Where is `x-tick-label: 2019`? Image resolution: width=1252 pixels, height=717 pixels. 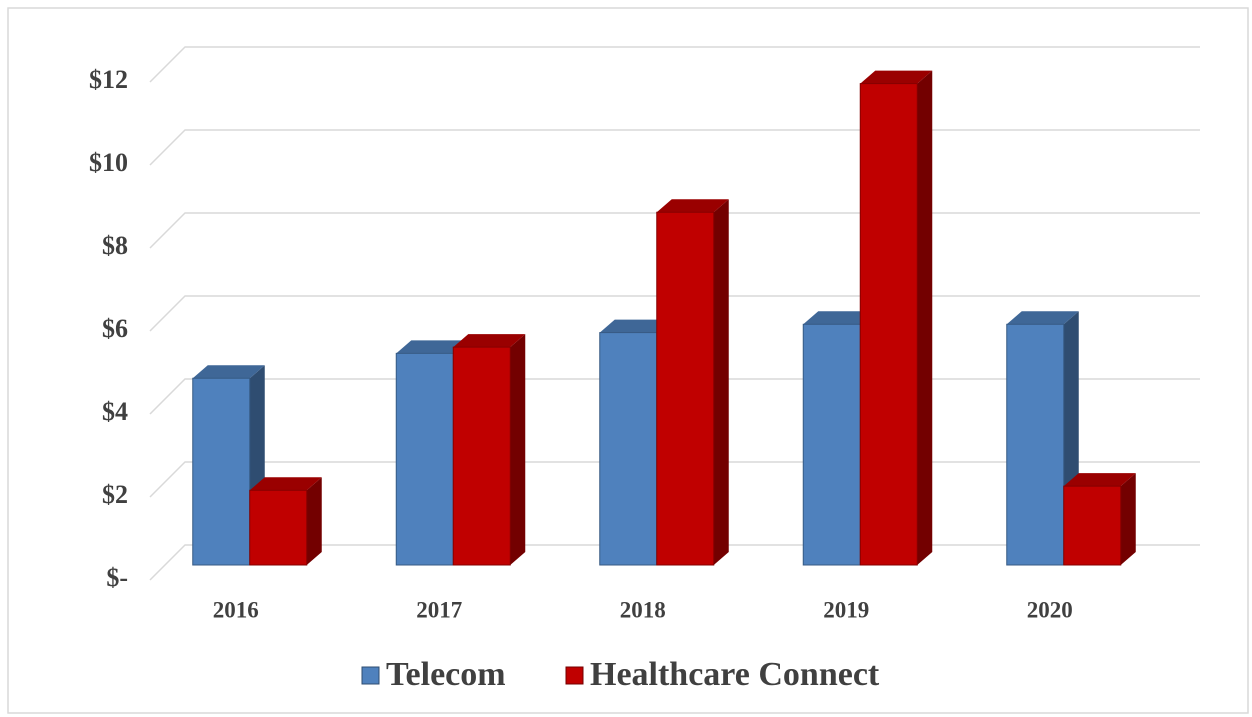
x-tick-label: 2019 is located at coordinates (846, 609).